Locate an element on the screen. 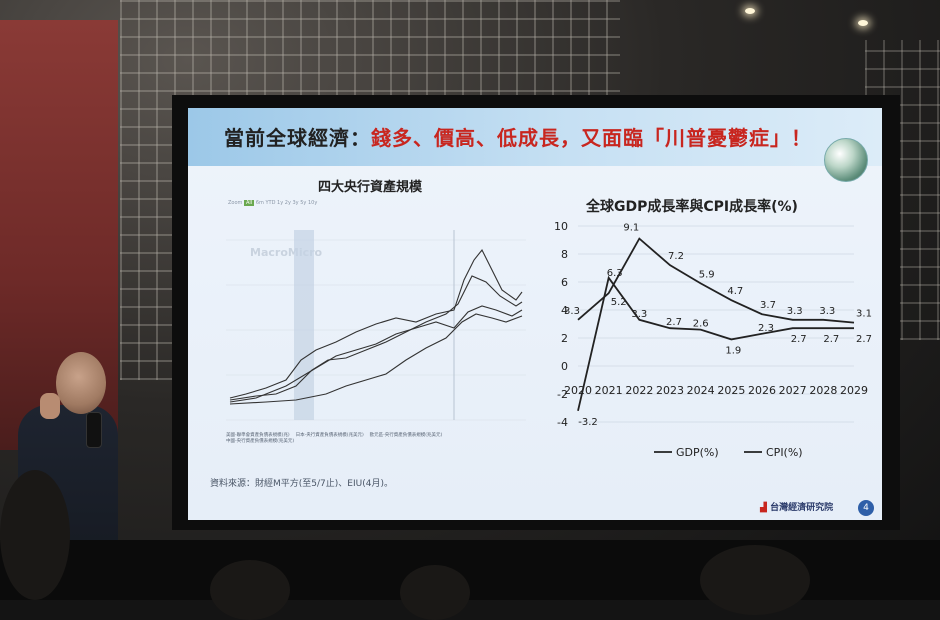 This screenshot has height=620, width=940. cpi-series-line is located at coordinates (716, 280).